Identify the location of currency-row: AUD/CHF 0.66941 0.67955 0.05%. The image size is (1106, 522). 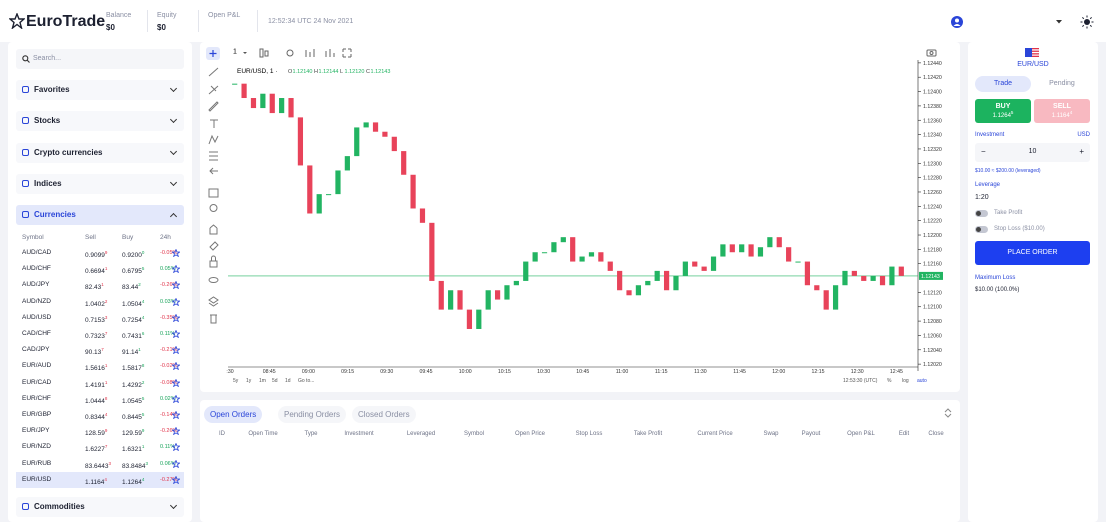
(100, 269).